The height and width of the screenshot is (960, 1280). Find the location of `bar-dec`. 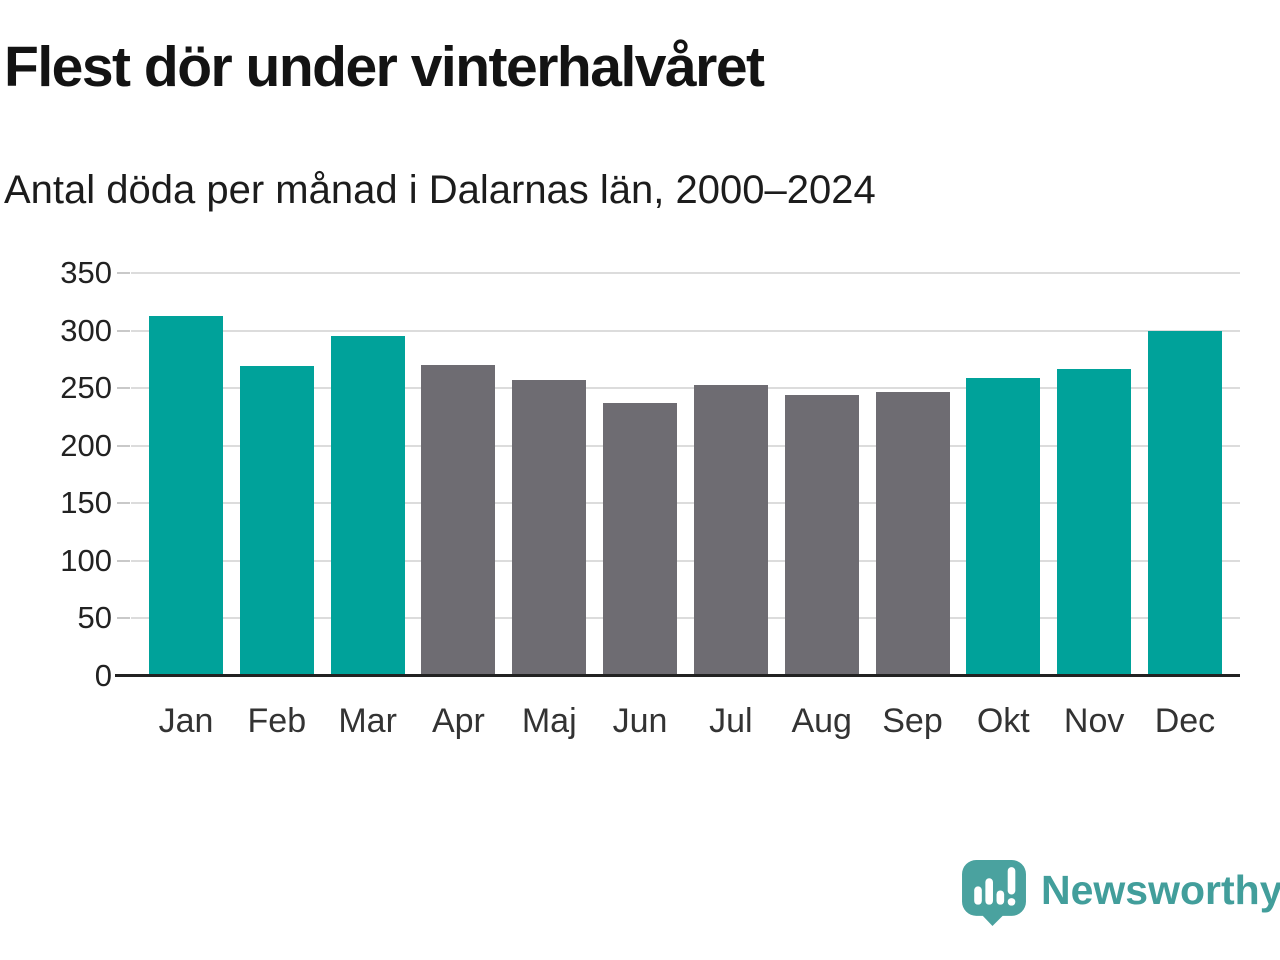

bar-dec is located at coordinates (1184, 503).